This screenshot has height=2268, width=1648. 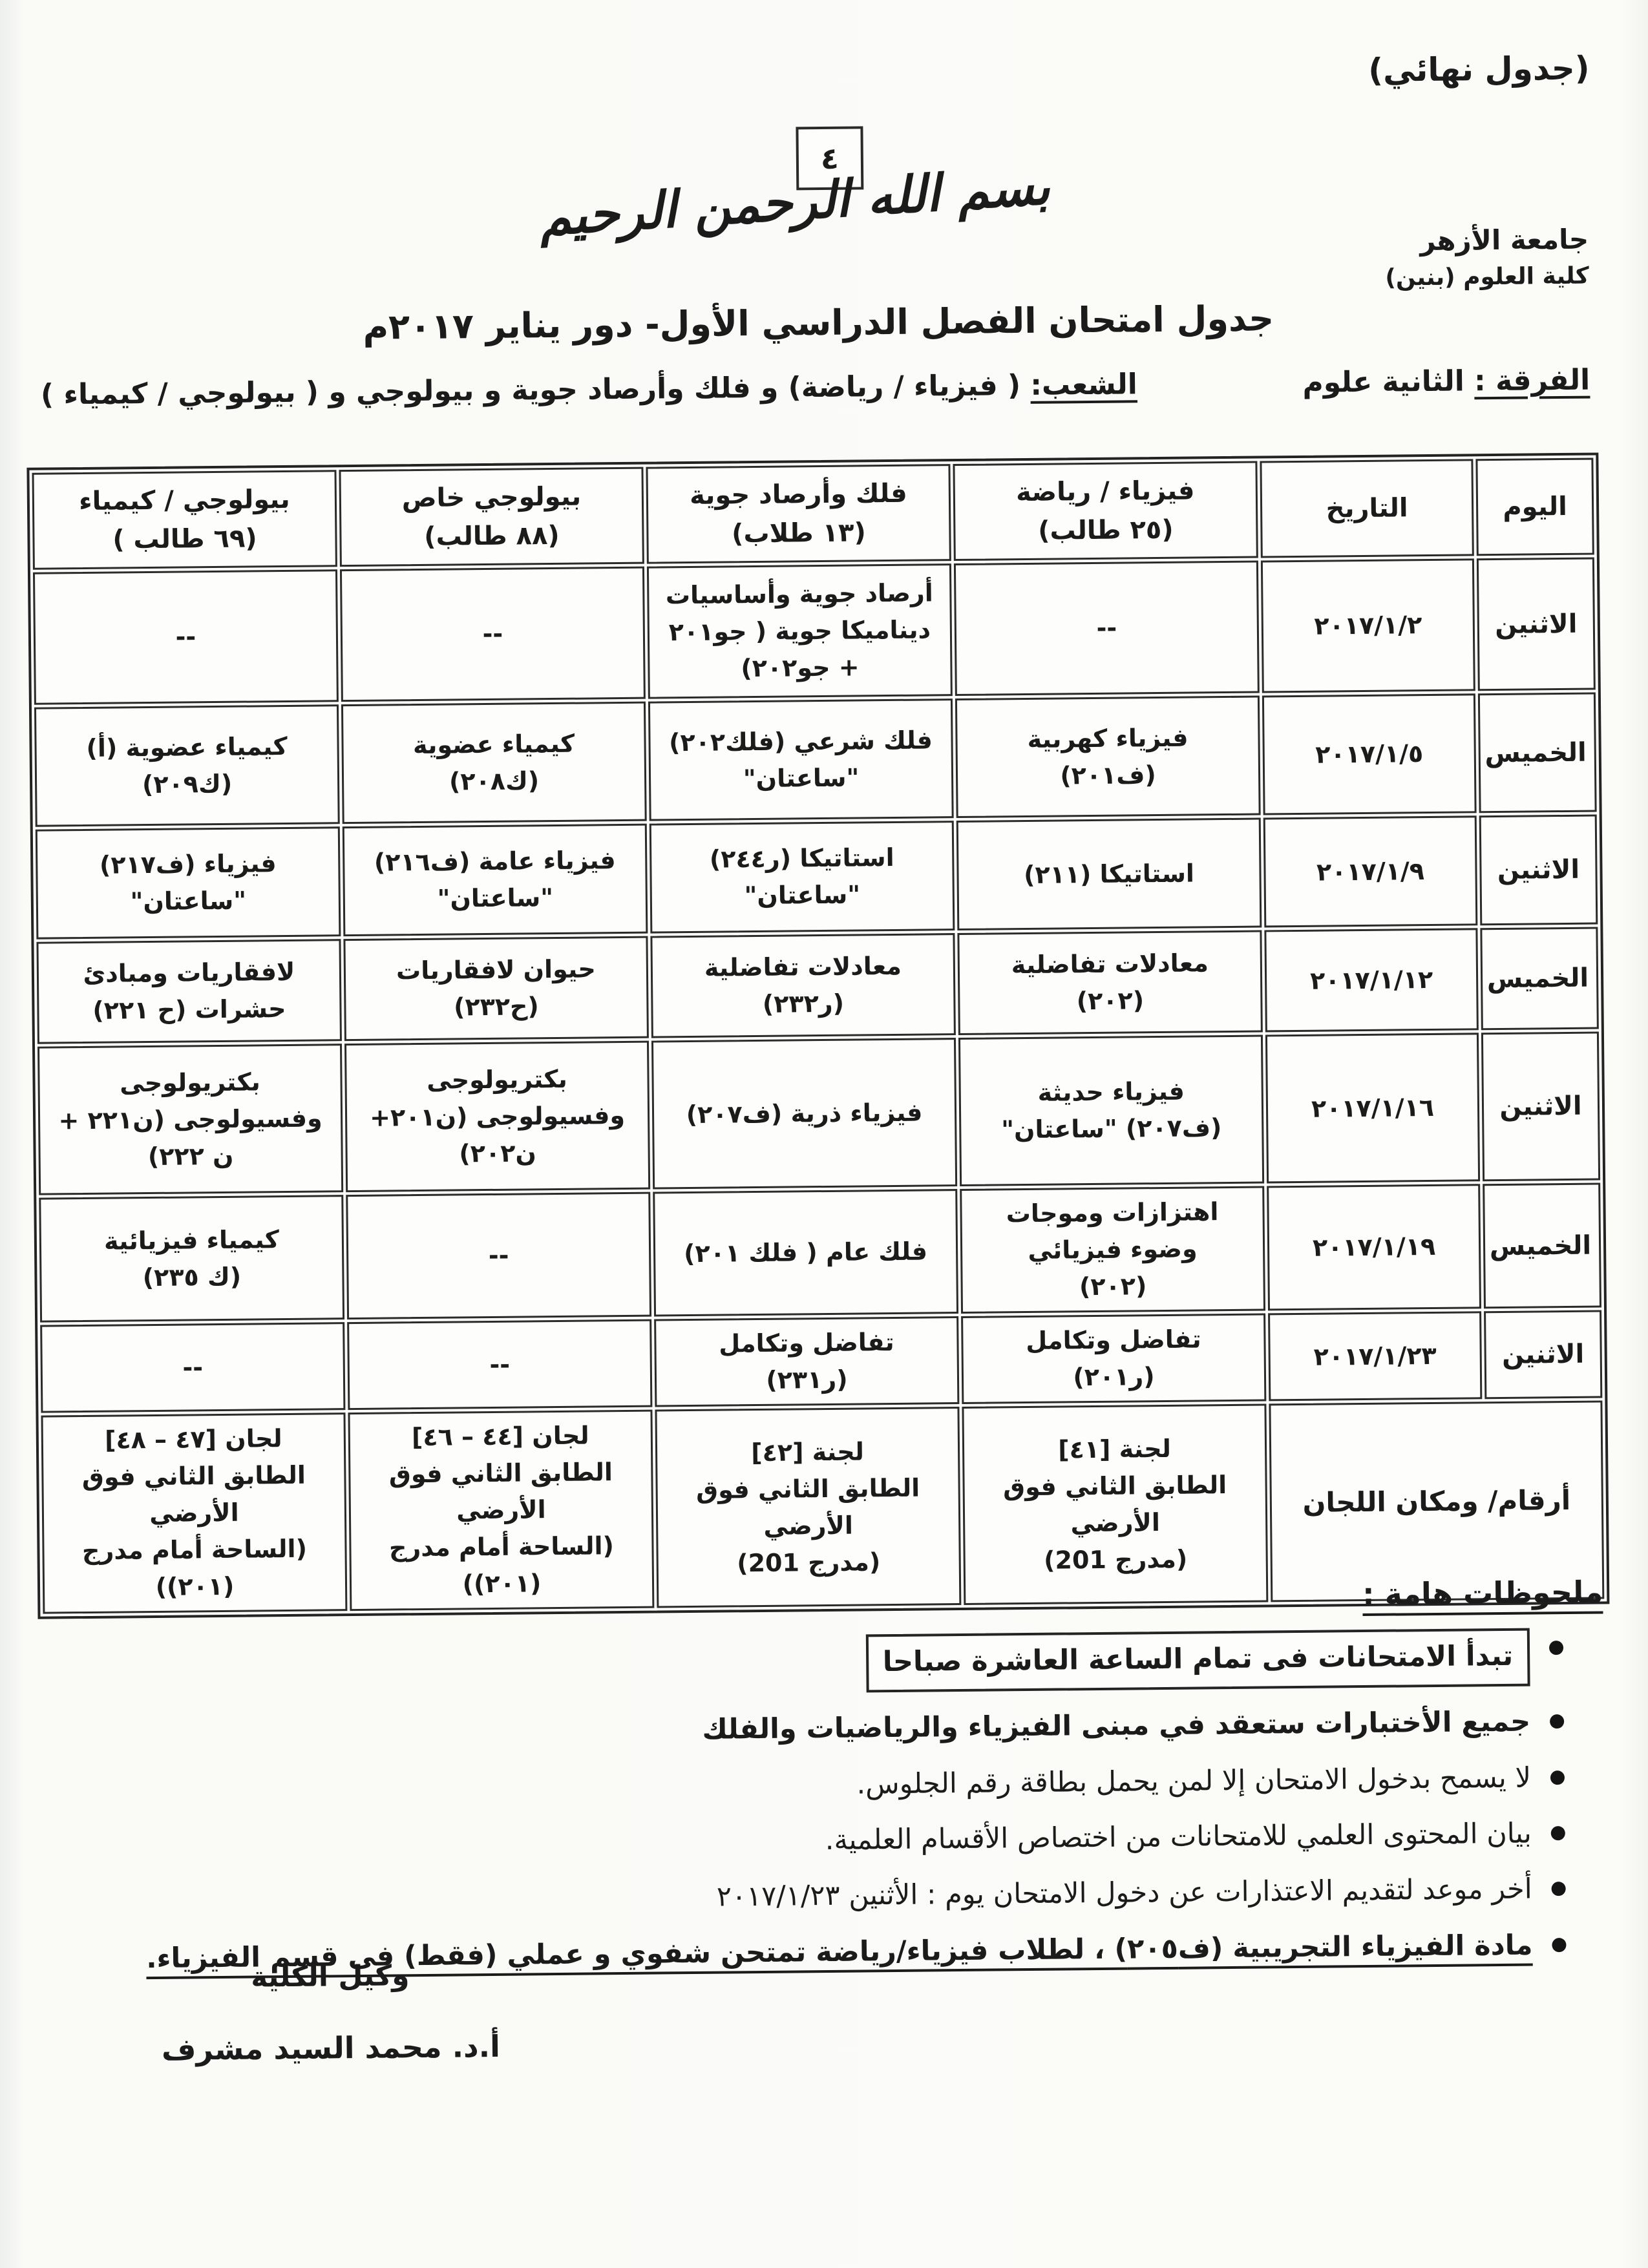 I want to click on astronomy-cell: استاتيكا (ر٢٤٤) "ساعتان", so click(x=802, y=877).